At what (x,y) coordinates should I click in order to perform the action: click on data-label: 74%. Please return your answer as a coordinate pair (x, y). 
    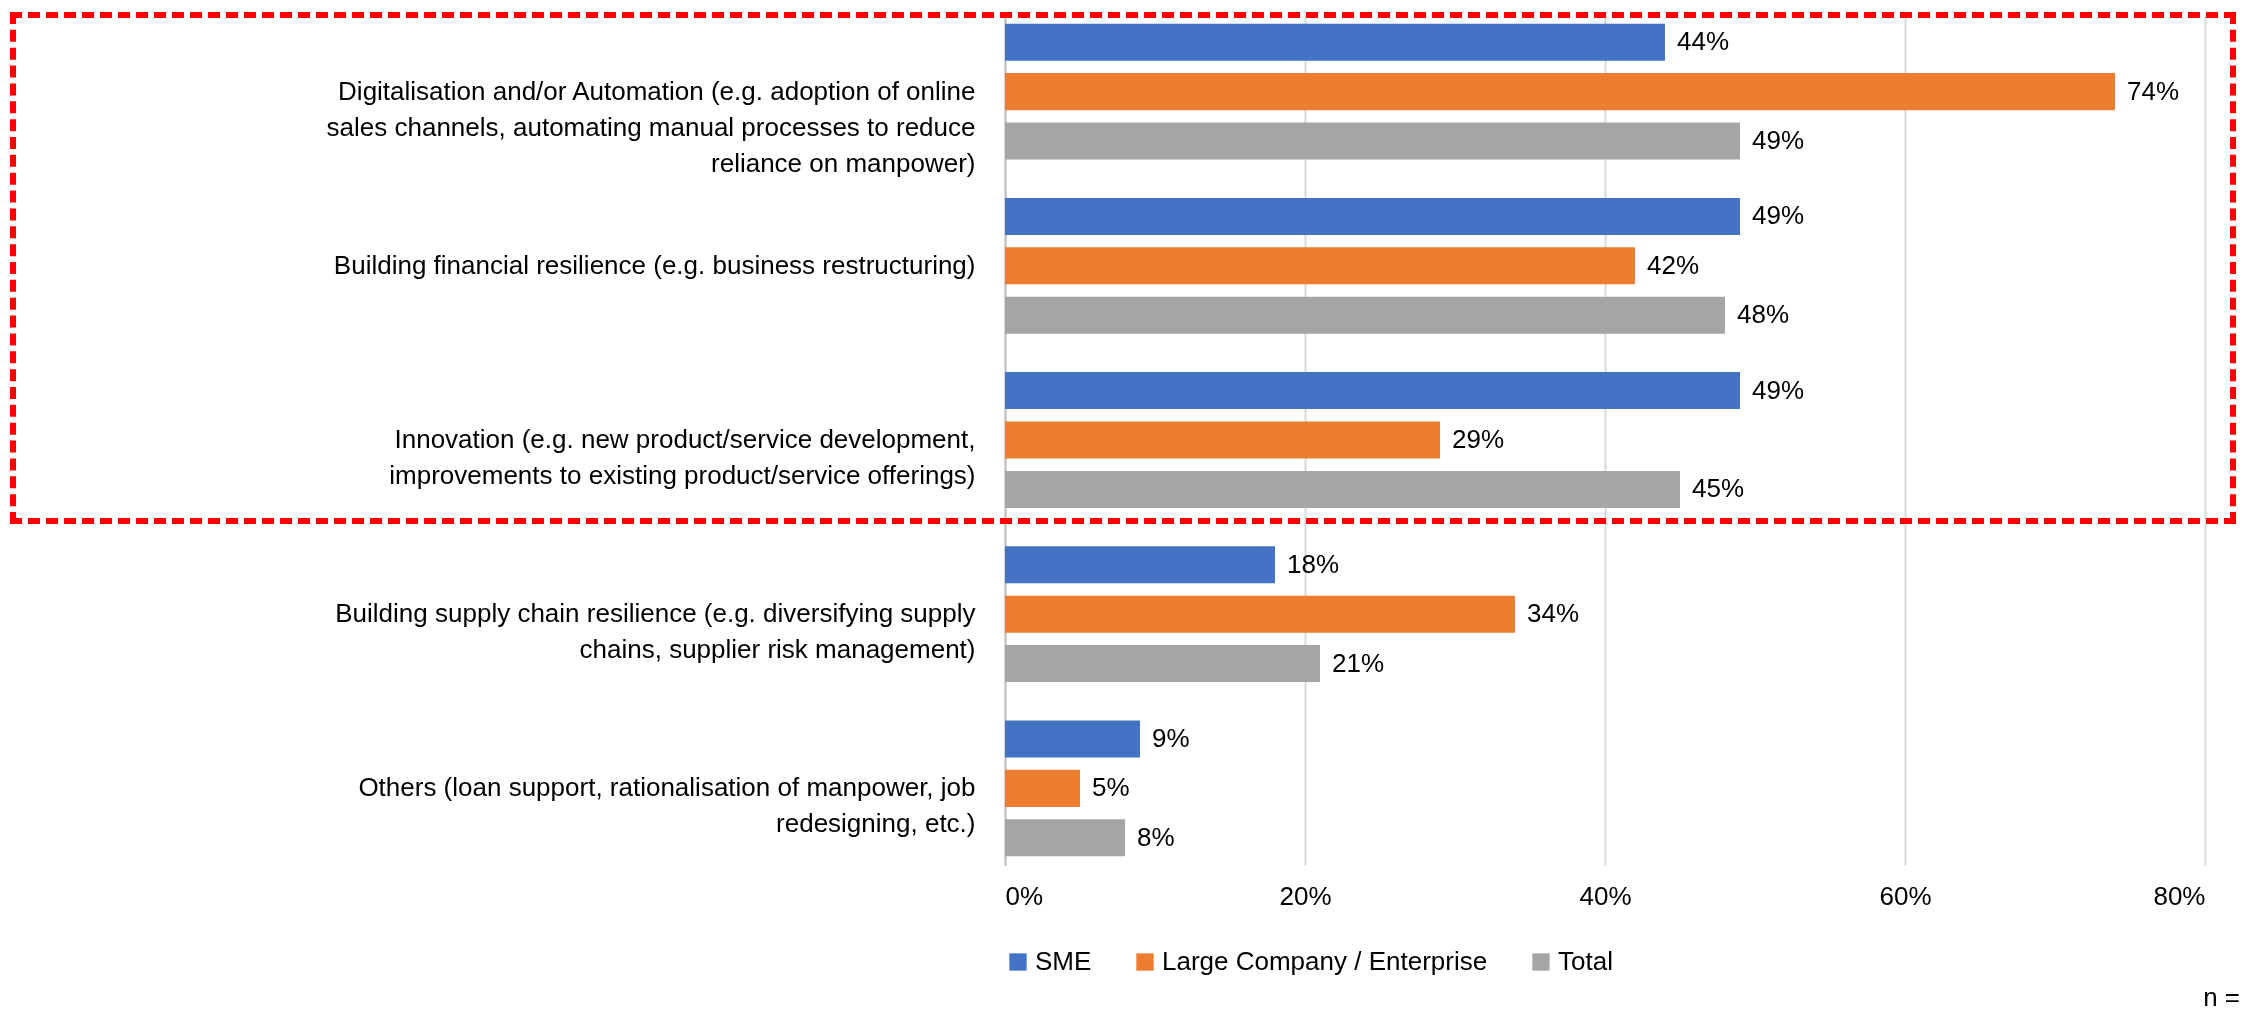
    Looking at the image, I should click on (2153, 90).